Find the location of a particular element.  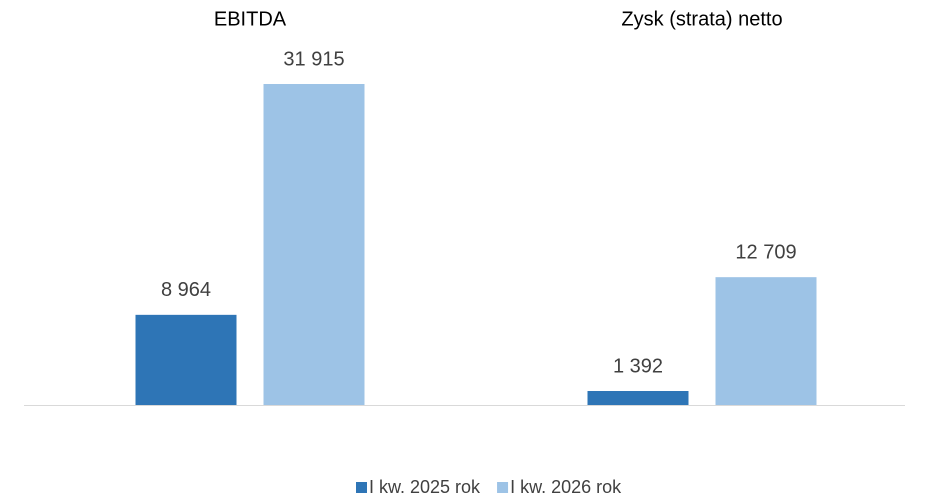

value-label: 1 392 is located at coordinates (638, 366).